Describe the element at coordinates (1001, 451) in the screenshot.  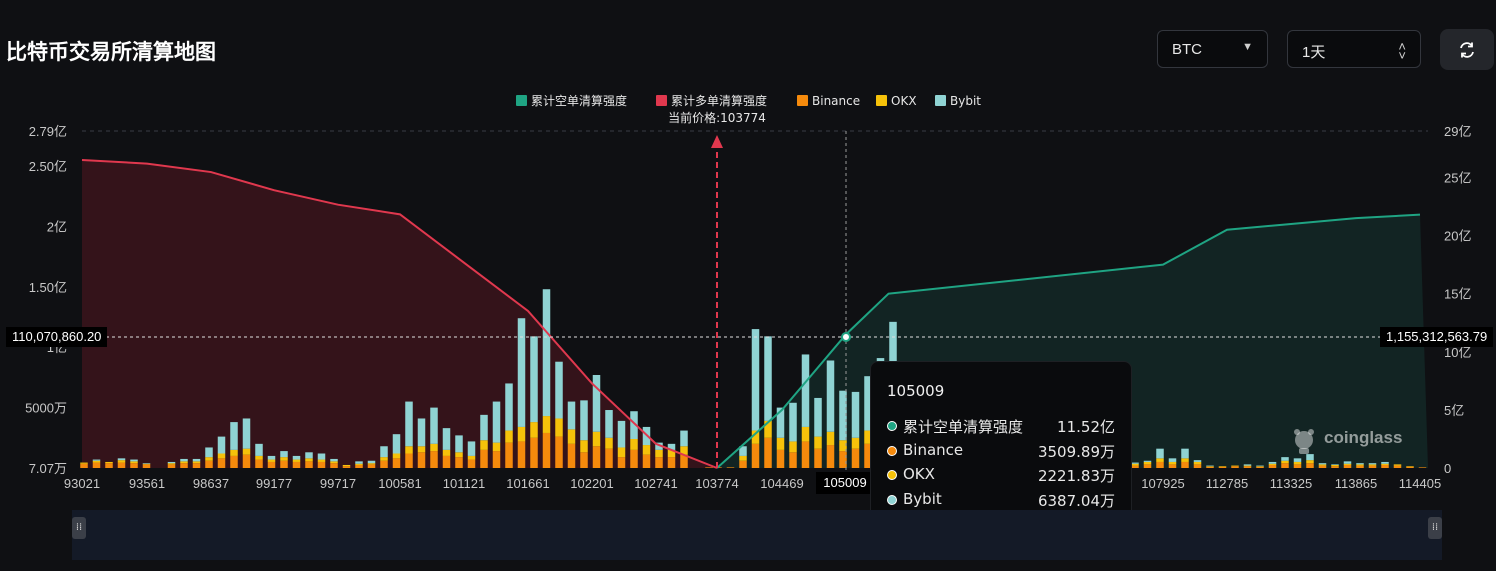
I see `tooltip-row: Binance 3509.89万` at that location.